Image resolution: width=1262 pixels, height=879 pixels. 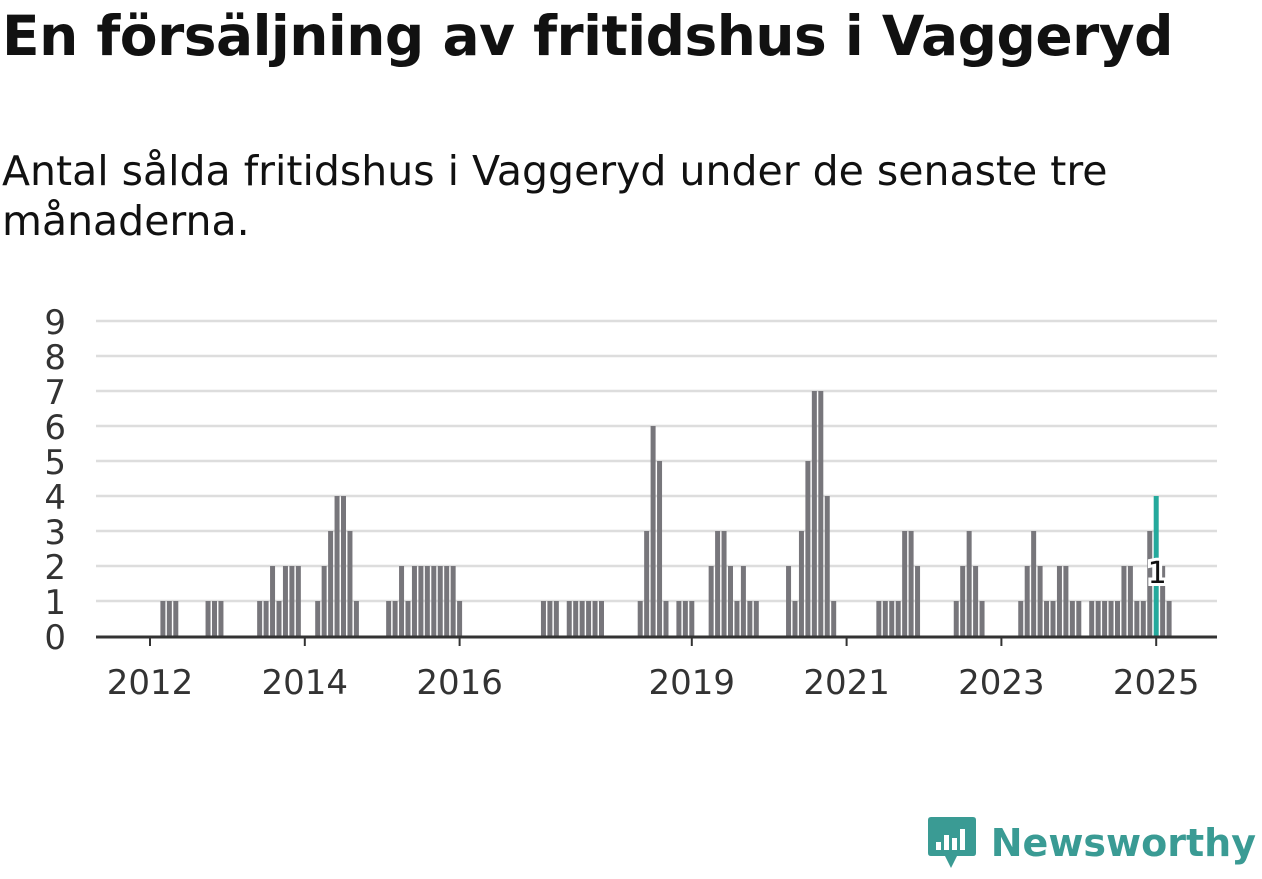 What do you see at coordinates (55, 428) in the screenshot?
I see `y-tick-label: 6` at bounding box center [55, 428].